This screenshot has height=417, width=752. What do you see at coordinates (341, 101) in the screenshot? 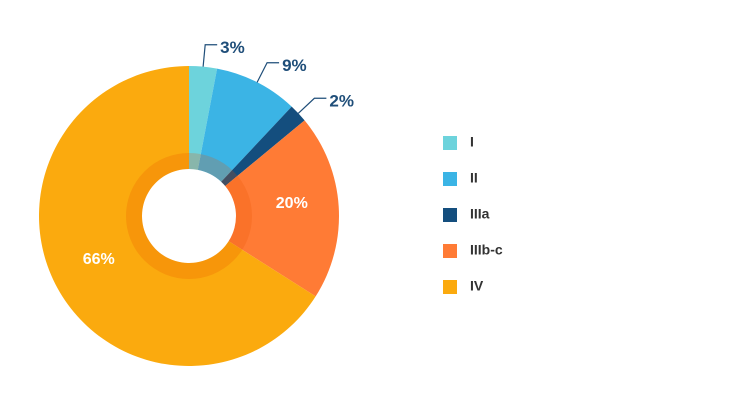
I see `value-label: 2%` at bounding box center [341, 101].